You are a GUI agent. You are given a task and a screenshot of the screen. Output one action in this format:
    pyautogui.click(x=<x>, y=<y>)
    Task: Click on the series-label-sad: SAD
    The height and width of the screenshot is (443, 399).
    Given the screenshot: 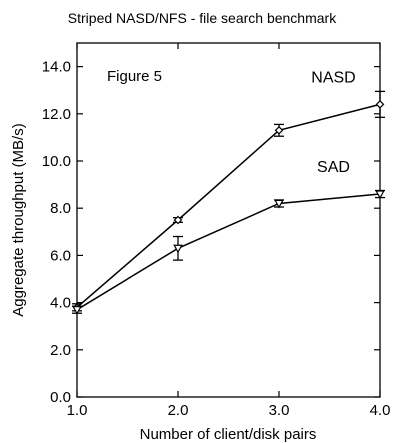 What is the action you would take?
    pyautogui.click(x=333, y=167)
    